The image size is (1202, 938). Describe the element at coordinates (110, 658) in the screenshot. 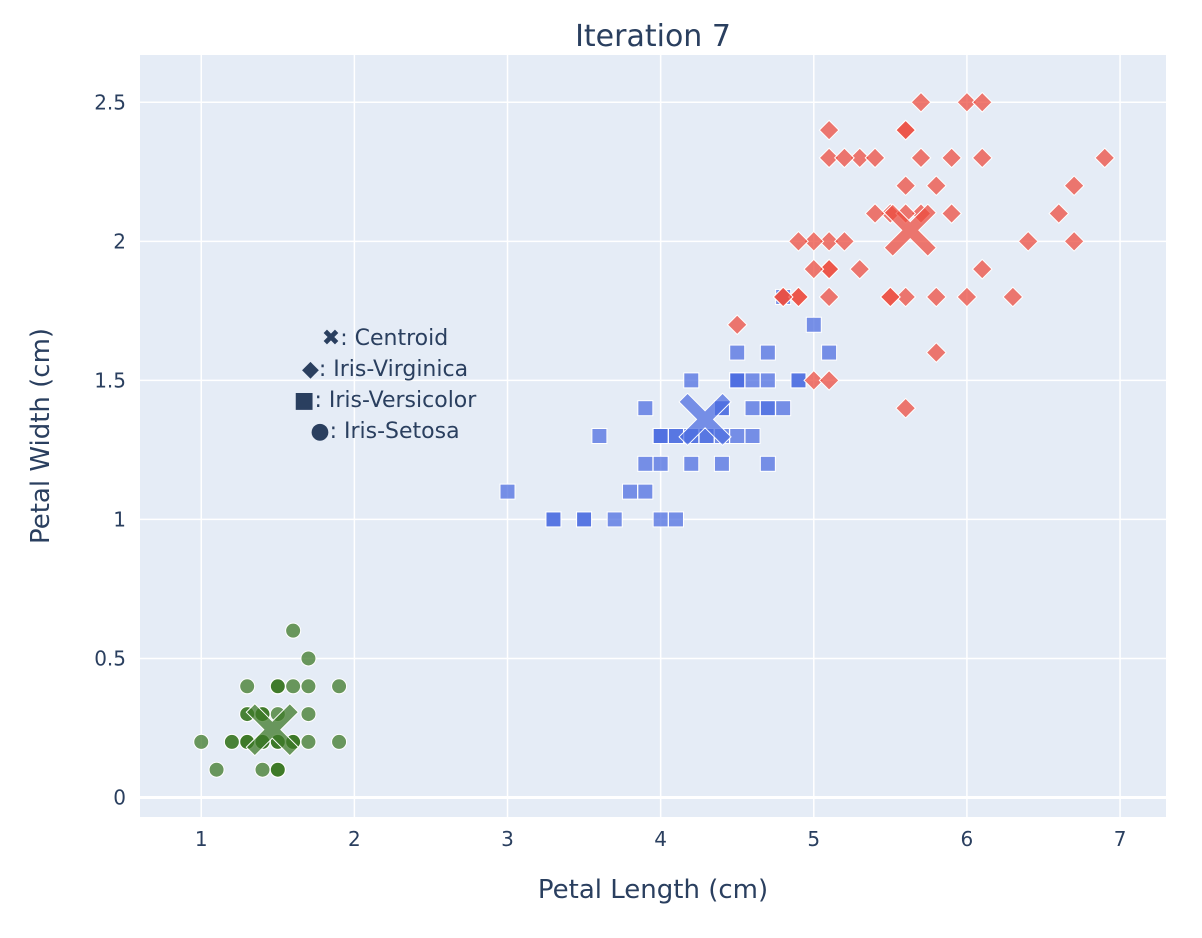

I see `y-tick-label: 0.5` at that location.